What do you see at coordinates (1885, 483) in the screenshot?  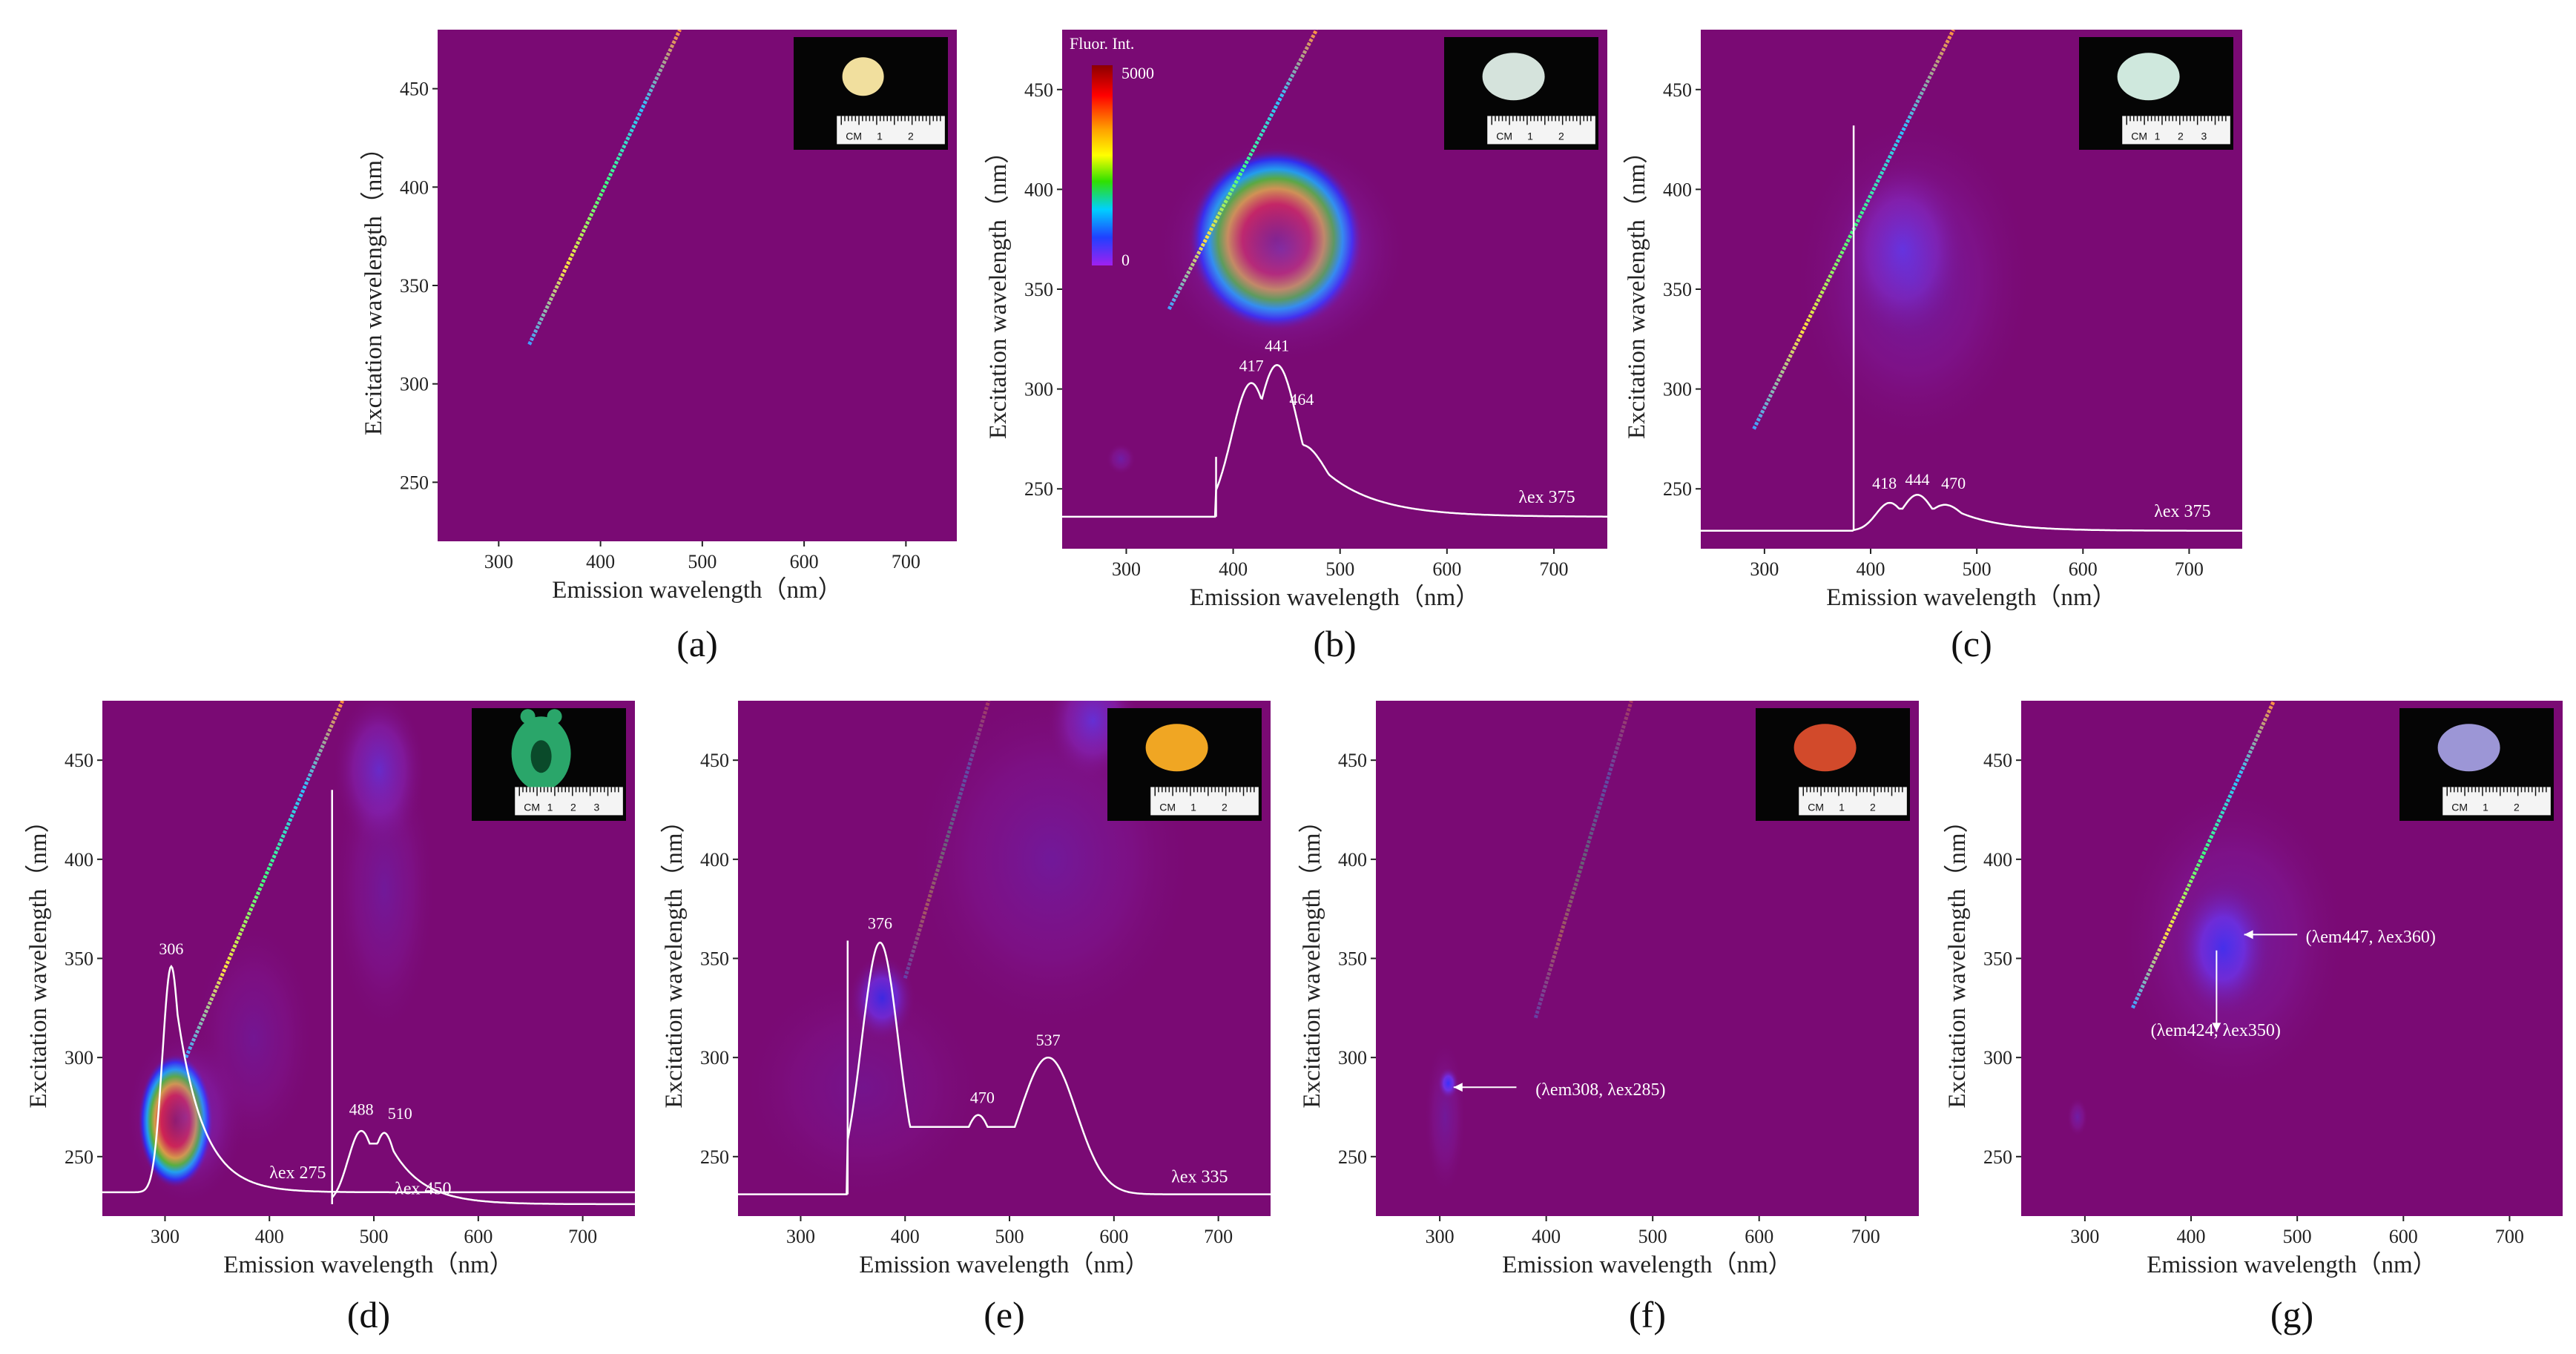 I see `peak-label: 418` at bounding box center [1885, 483].